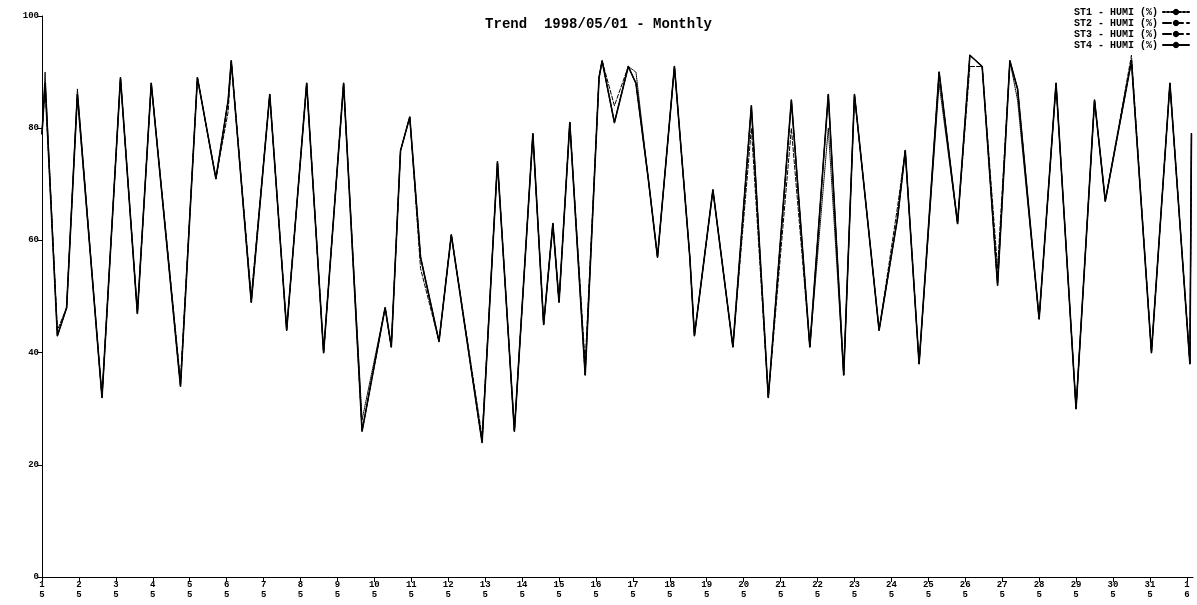 This screenshot has height=605, width=1197. I want to click on y-tick-label: 100, so click(30, 16).